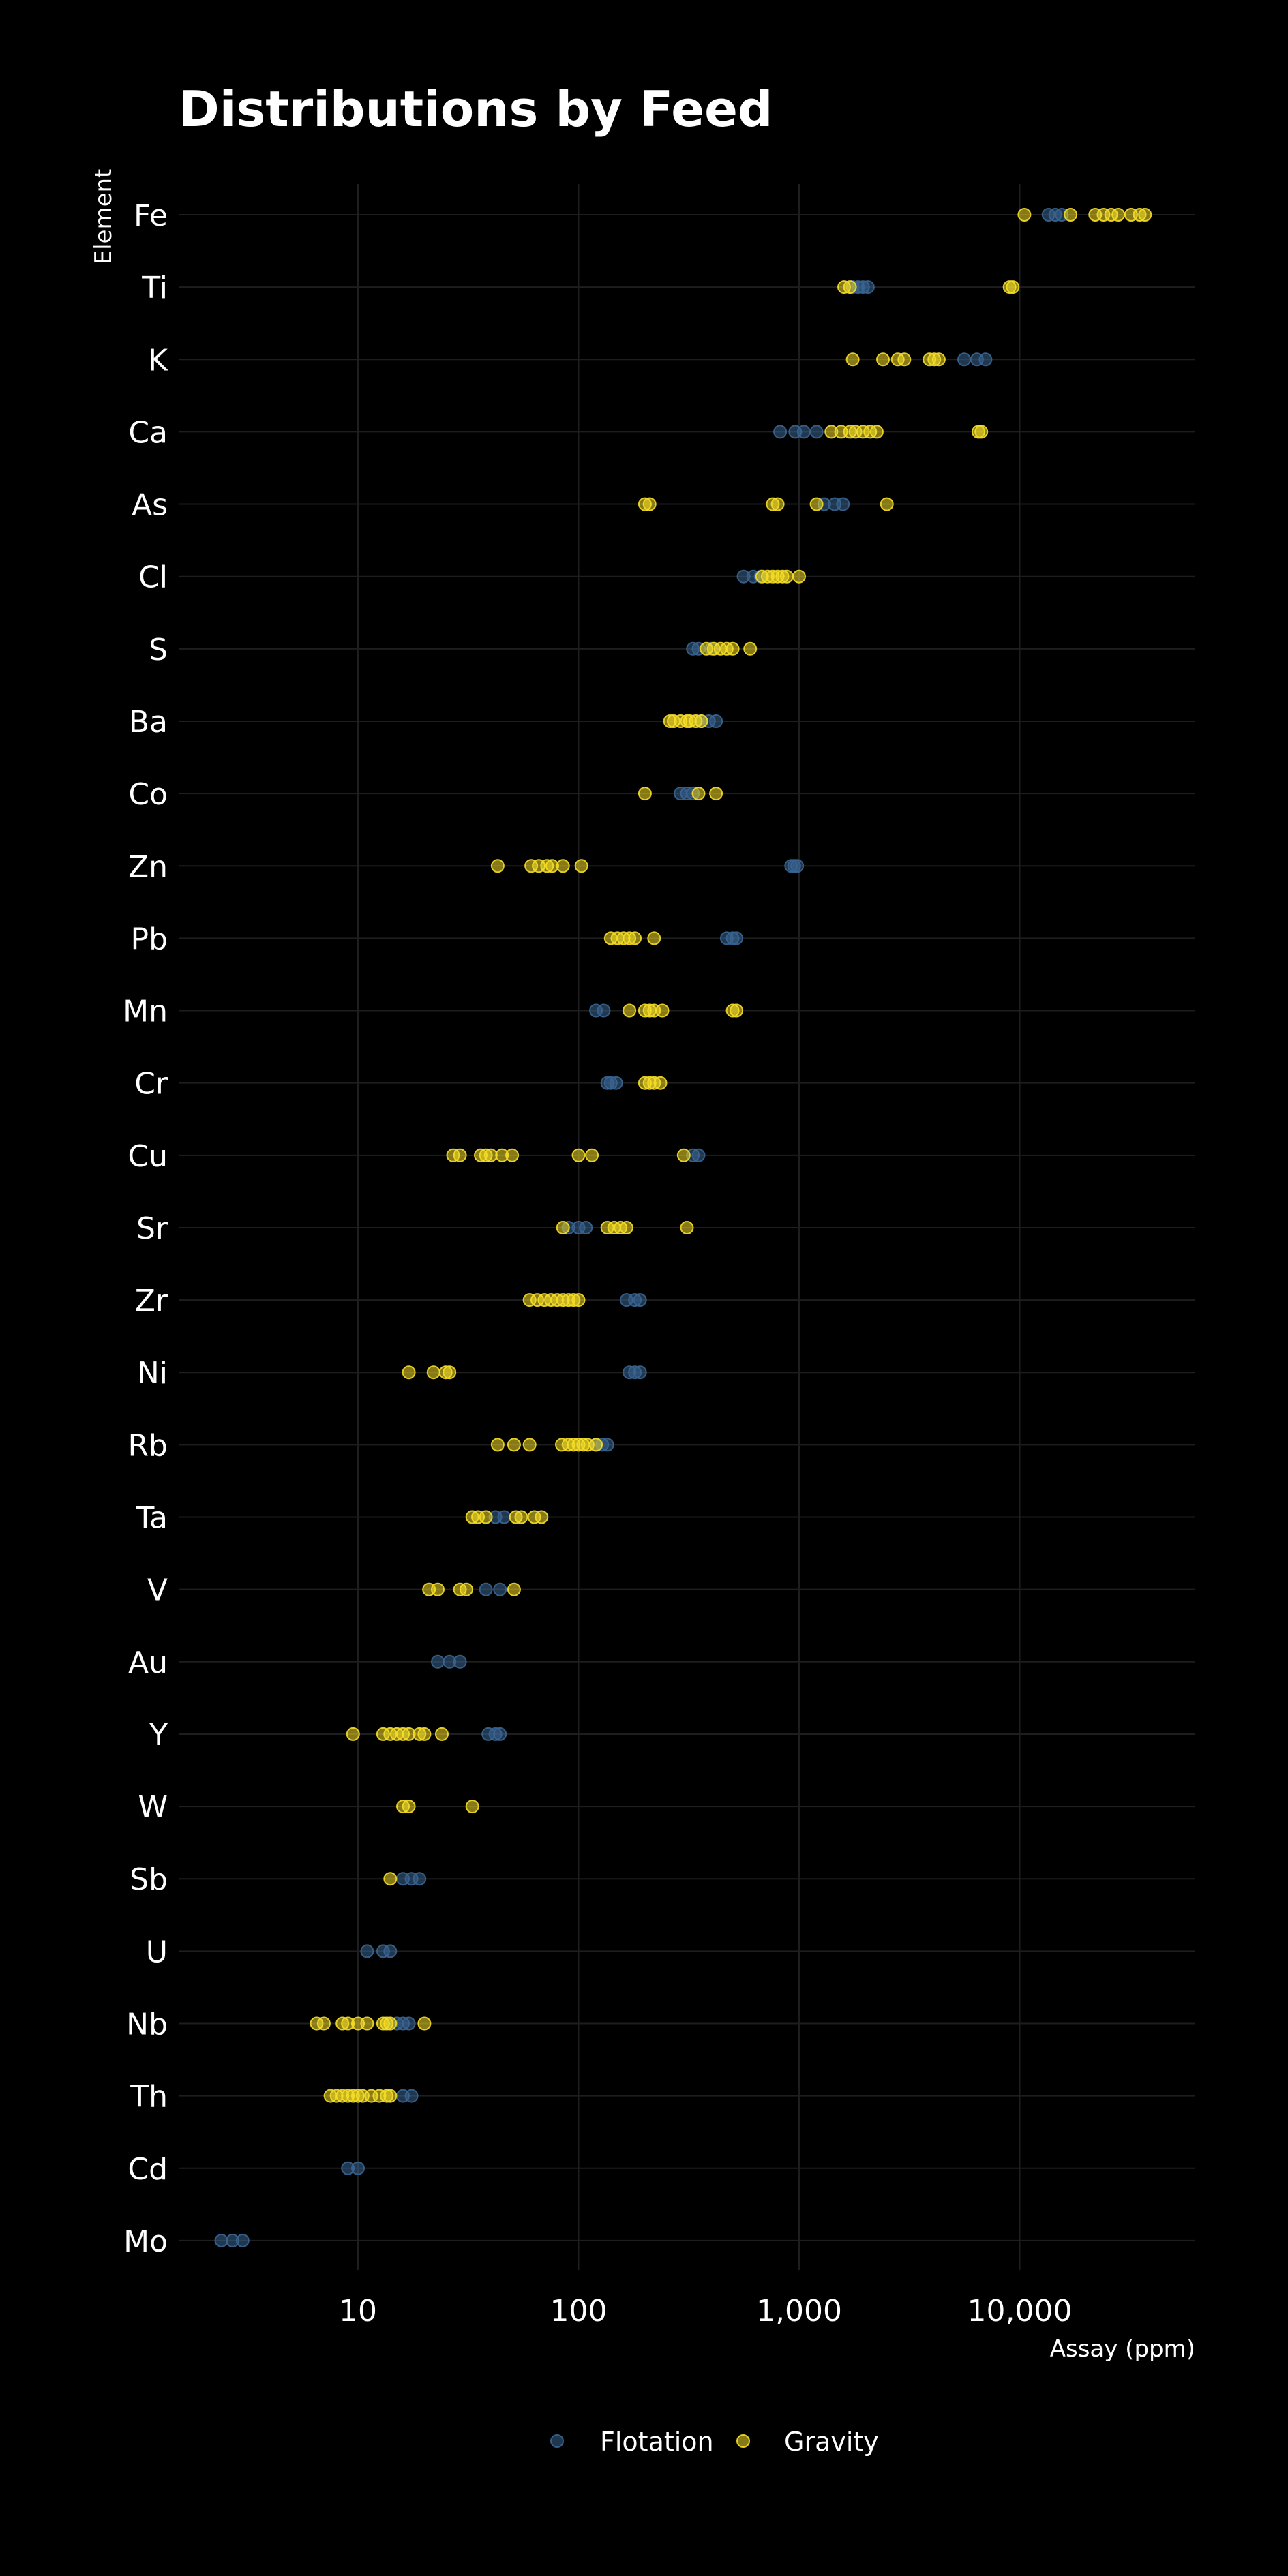 The width and height of the screenshot is (1288, 2576). Describe the element at coordinates (148, 794) in the screenshot. I see `y-tick-label: Co` at that location.